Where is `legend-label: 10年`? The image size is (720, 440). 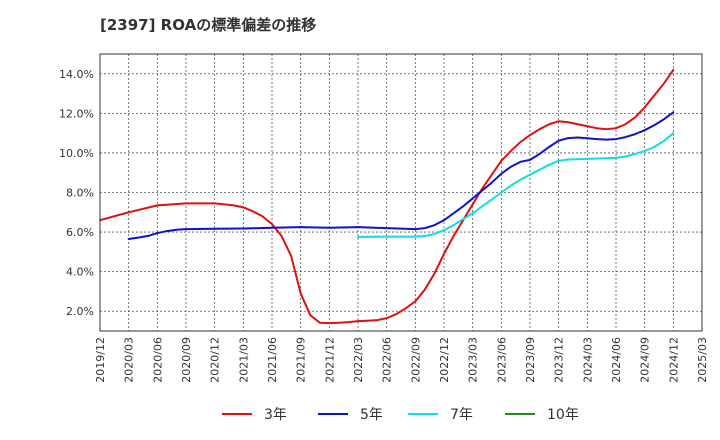
legend-label: 10年 is located at coordinates (563, 415).